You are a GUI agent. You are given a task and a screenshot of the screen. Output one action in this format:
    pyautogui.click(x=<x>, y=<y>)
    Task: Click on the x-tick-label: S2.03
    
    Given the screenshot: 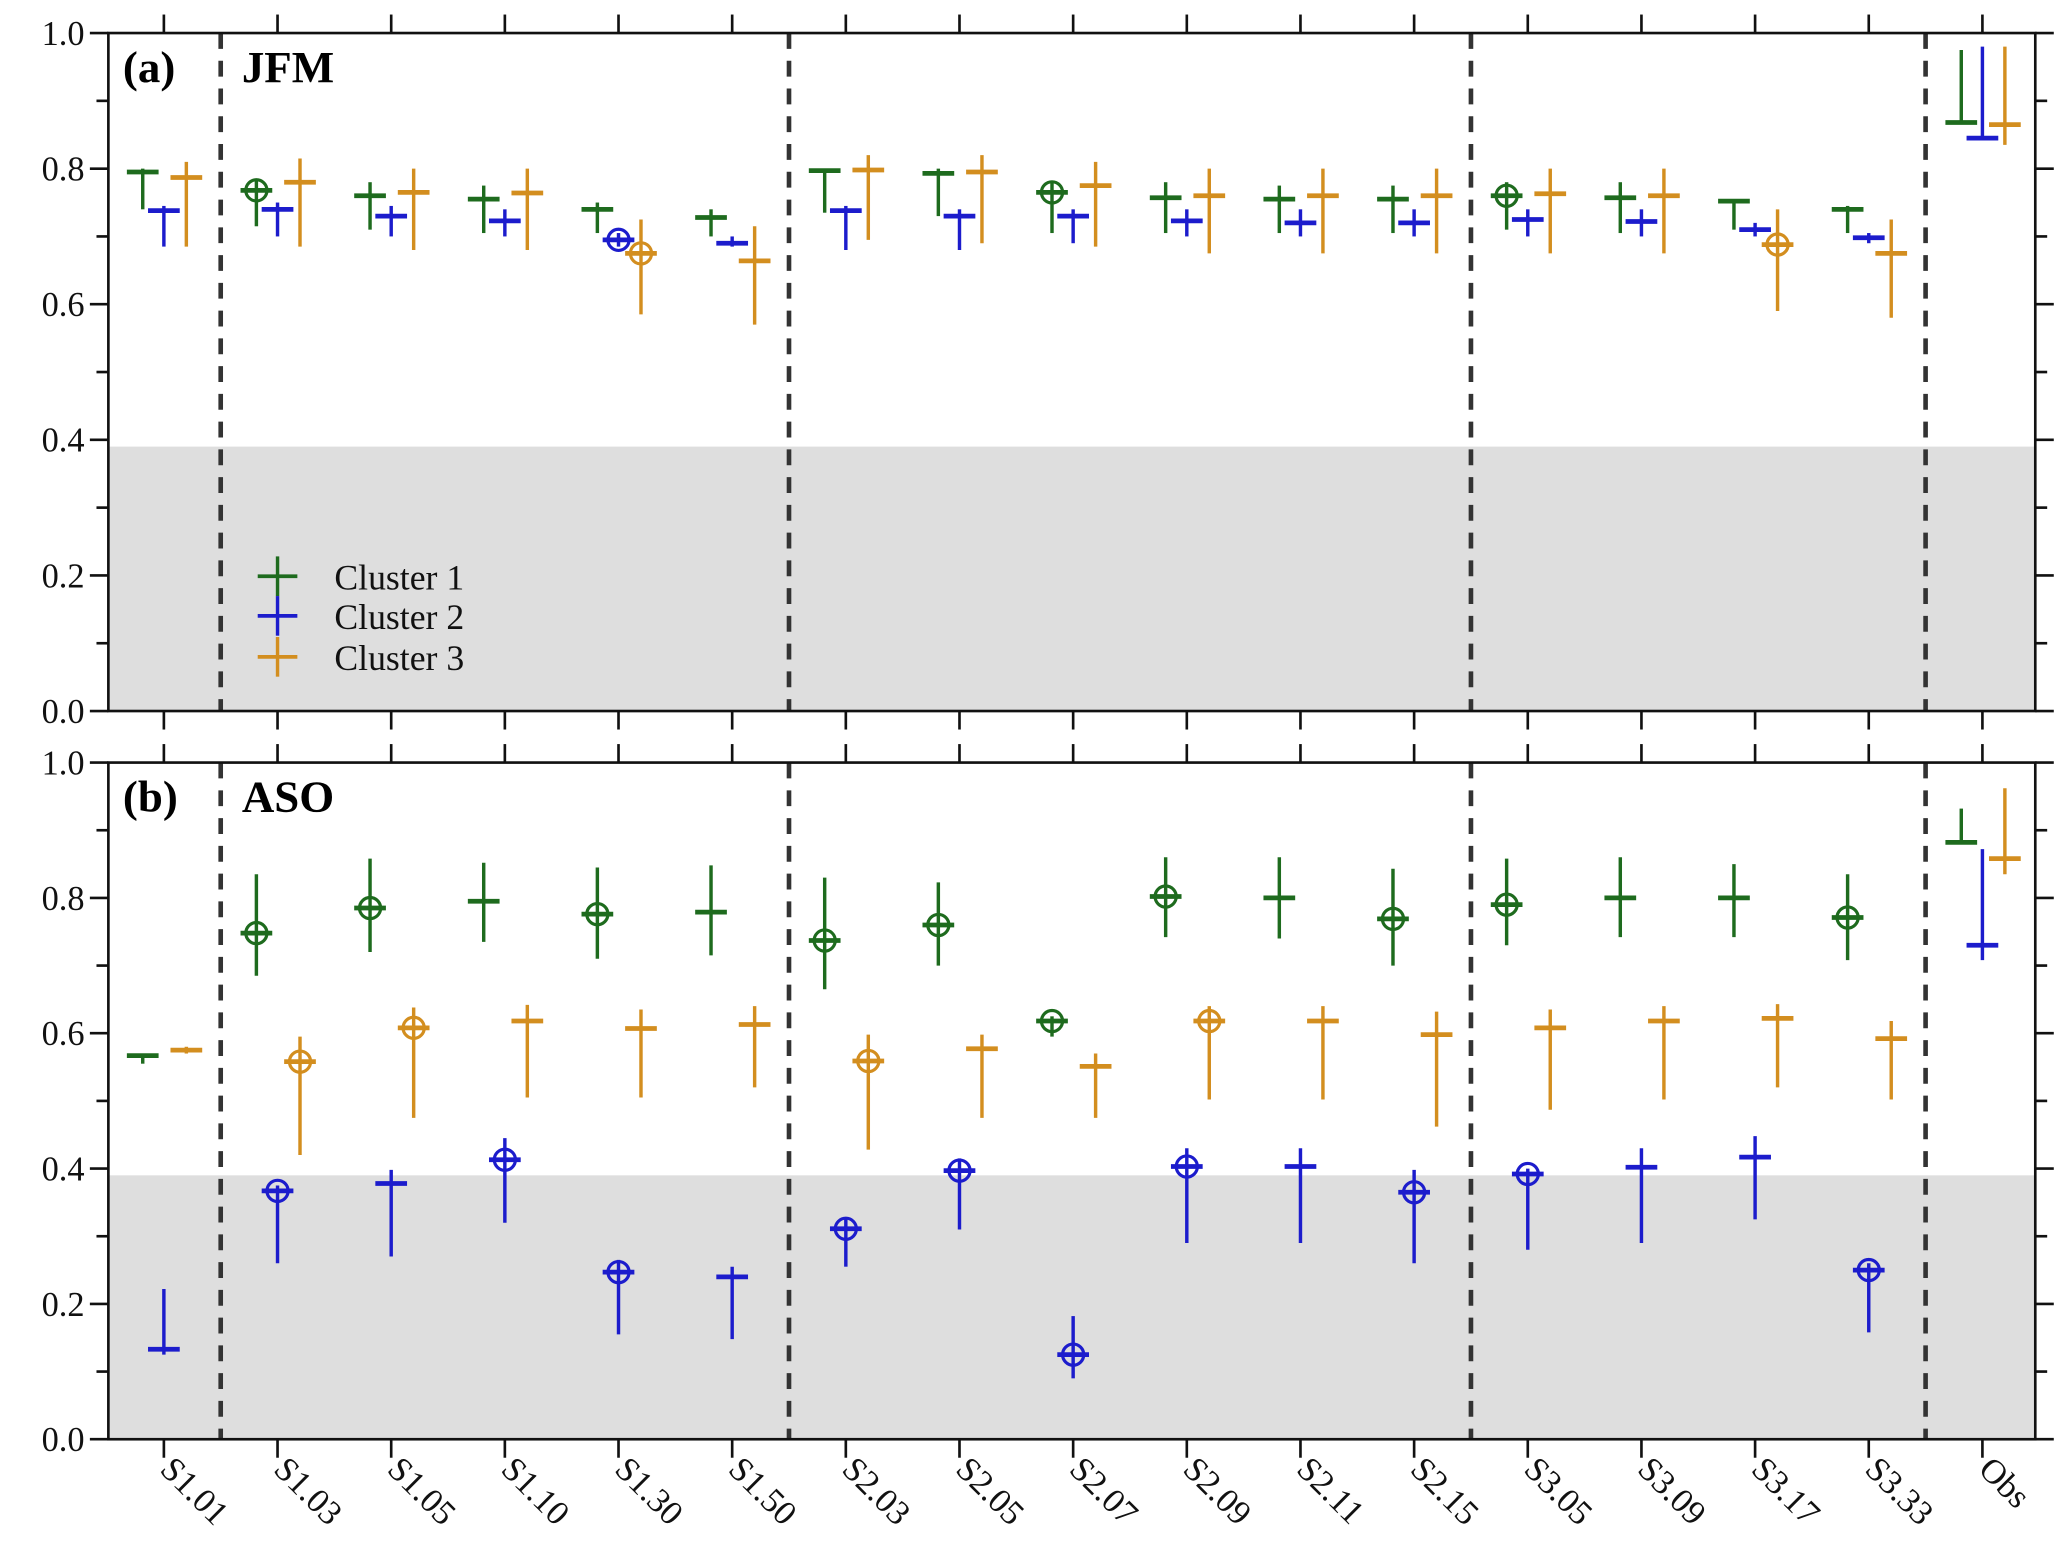 What is the action you would take?
    pyautogui.click(x=876, y=1491)
    